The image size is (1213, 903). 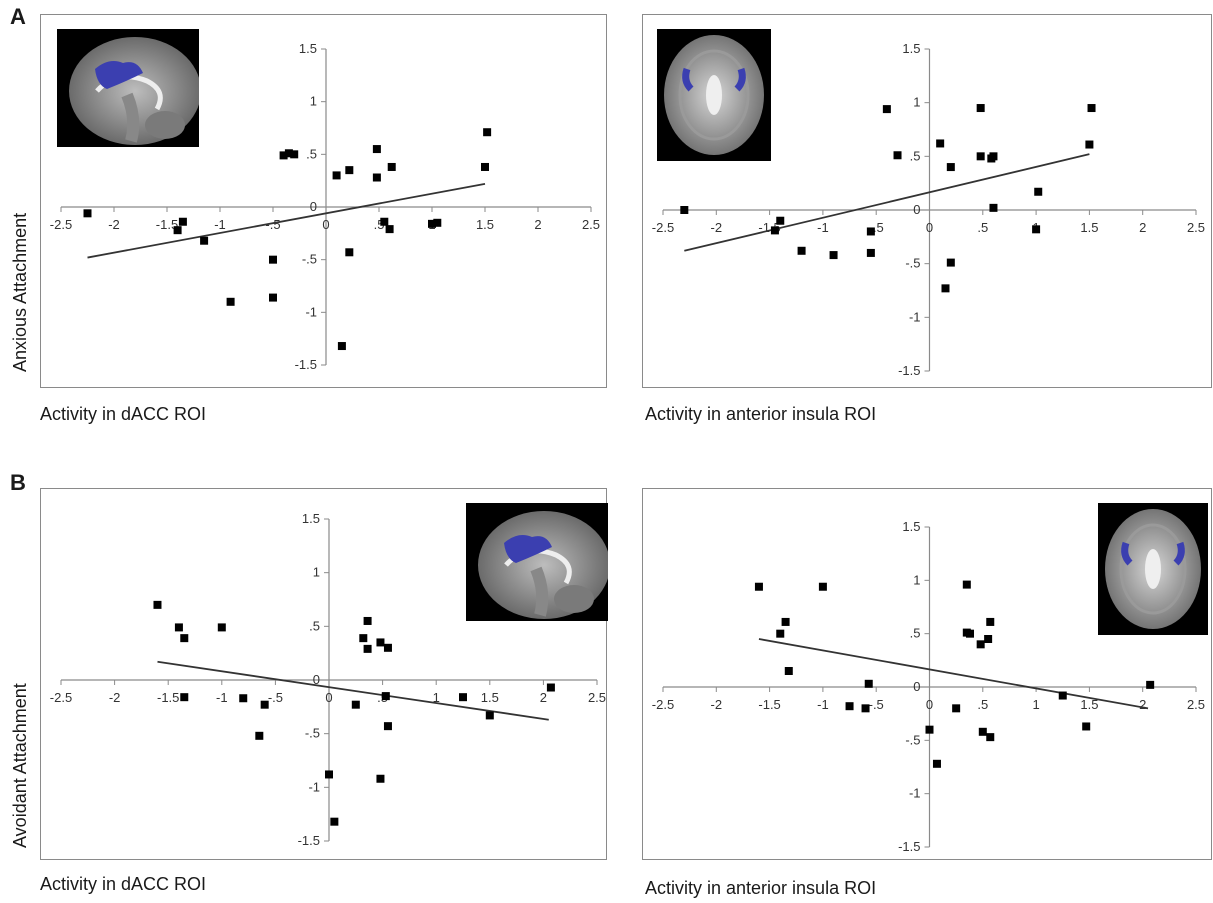 What do you see at coordinates (168, 697) in the screenshot?
I see `x-tick-label: -1.5` at bounding box center [168, 697].